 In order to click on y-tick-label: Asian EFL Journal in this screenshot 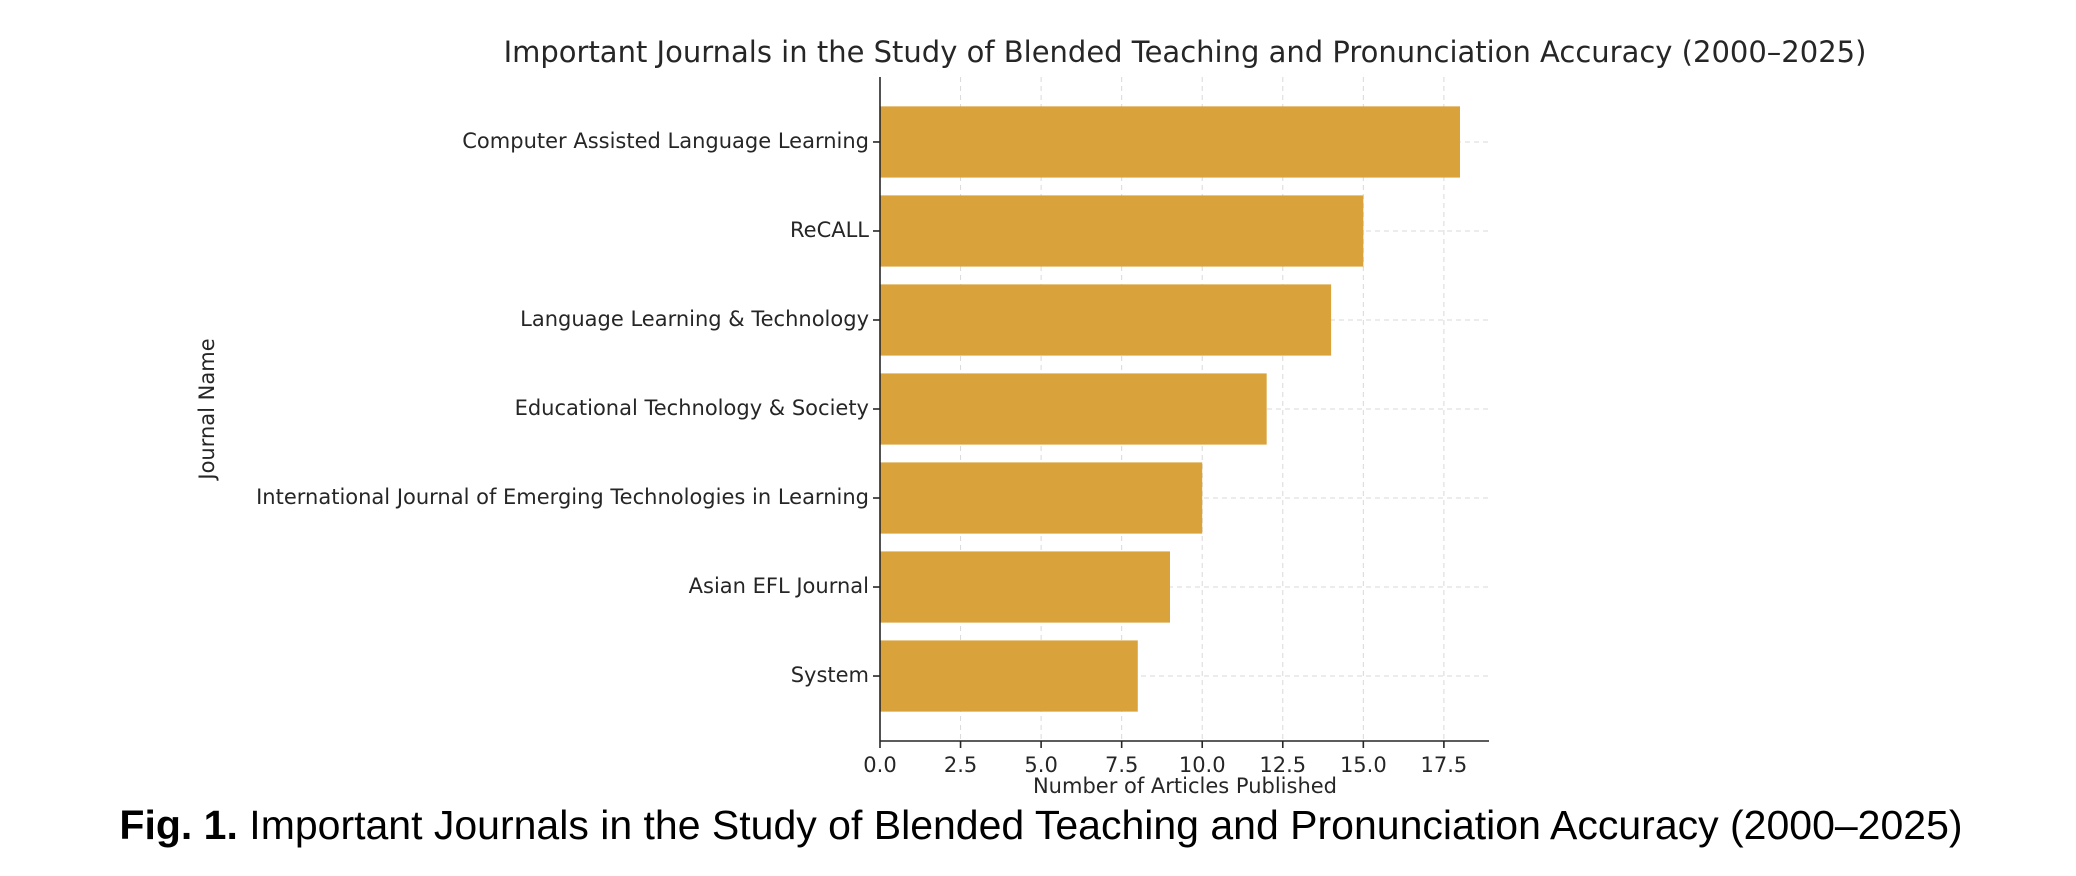, I will do `click(779, 586)`.